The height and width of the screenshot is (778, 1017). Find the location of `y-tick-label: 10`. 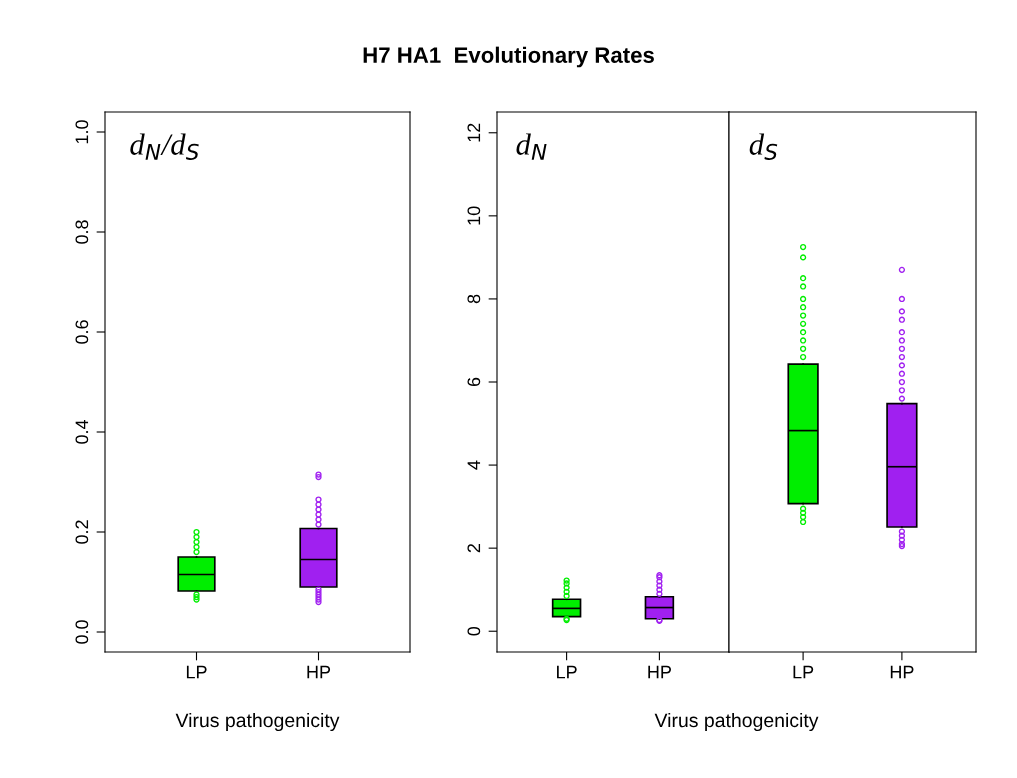

y-tick-label: 10 is located at coordinates (474, 215).